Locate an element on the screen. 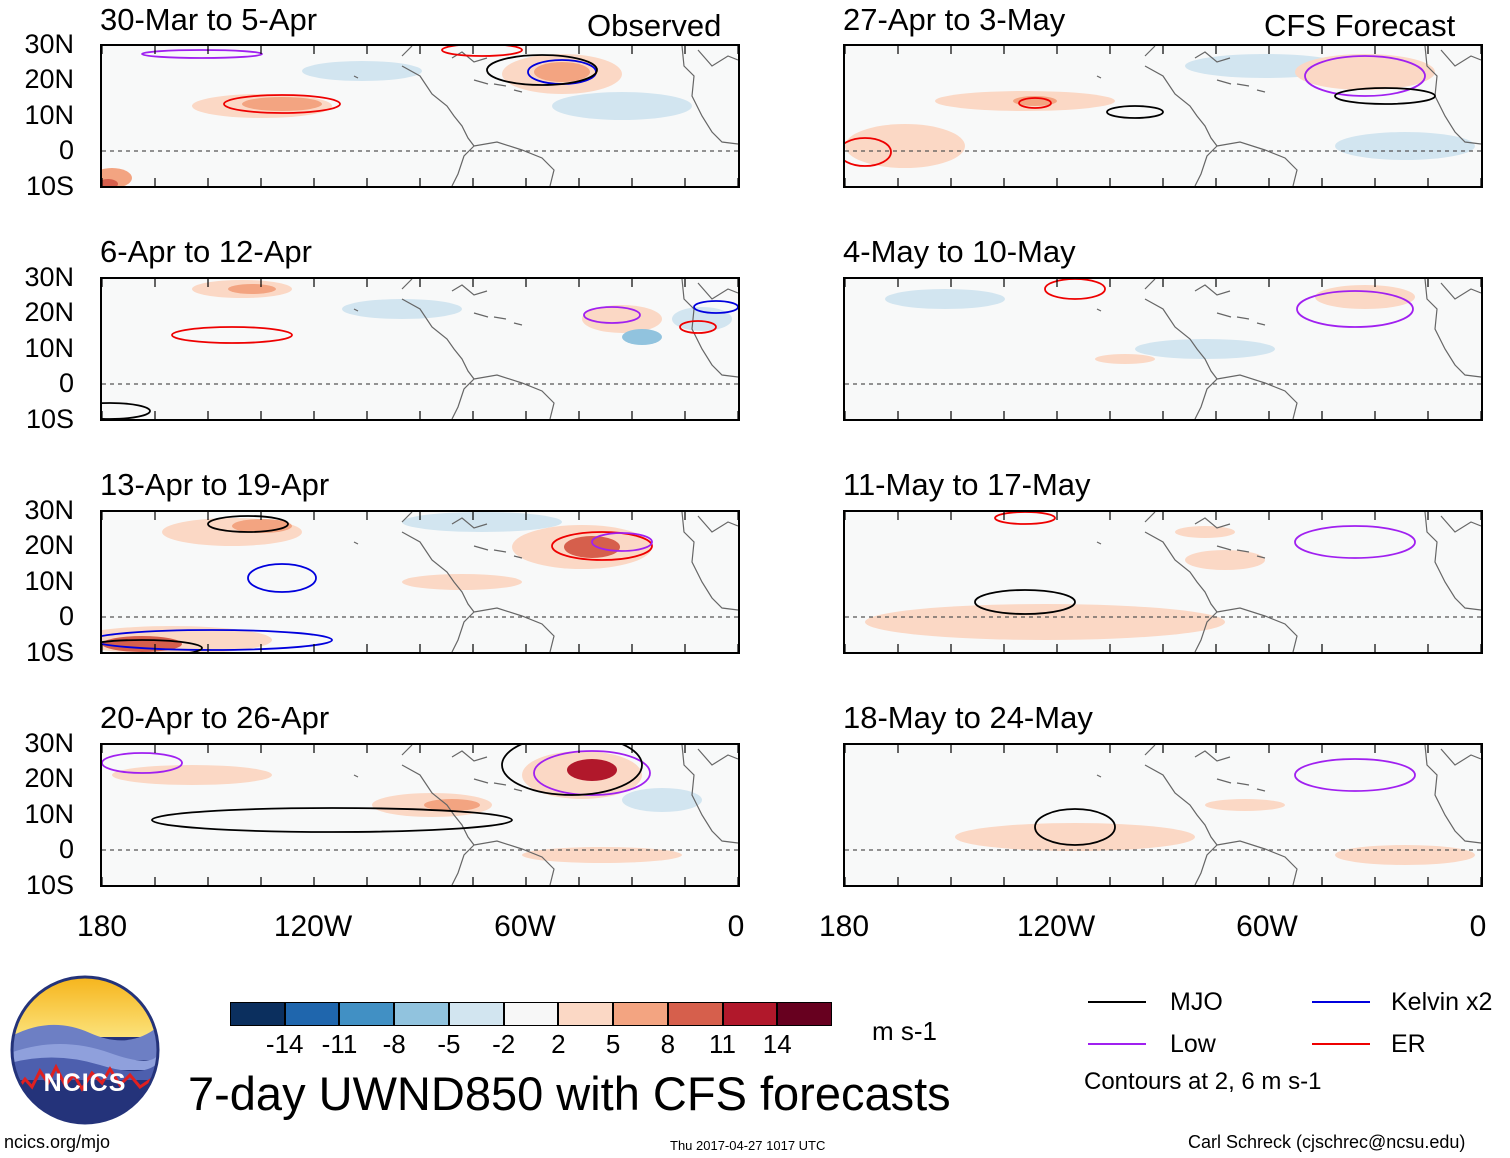 The height and width of the screenshot is (1158, 1510). panel-title-1: 30-Mar to 5-Apr is located at coordinates (209, 19).